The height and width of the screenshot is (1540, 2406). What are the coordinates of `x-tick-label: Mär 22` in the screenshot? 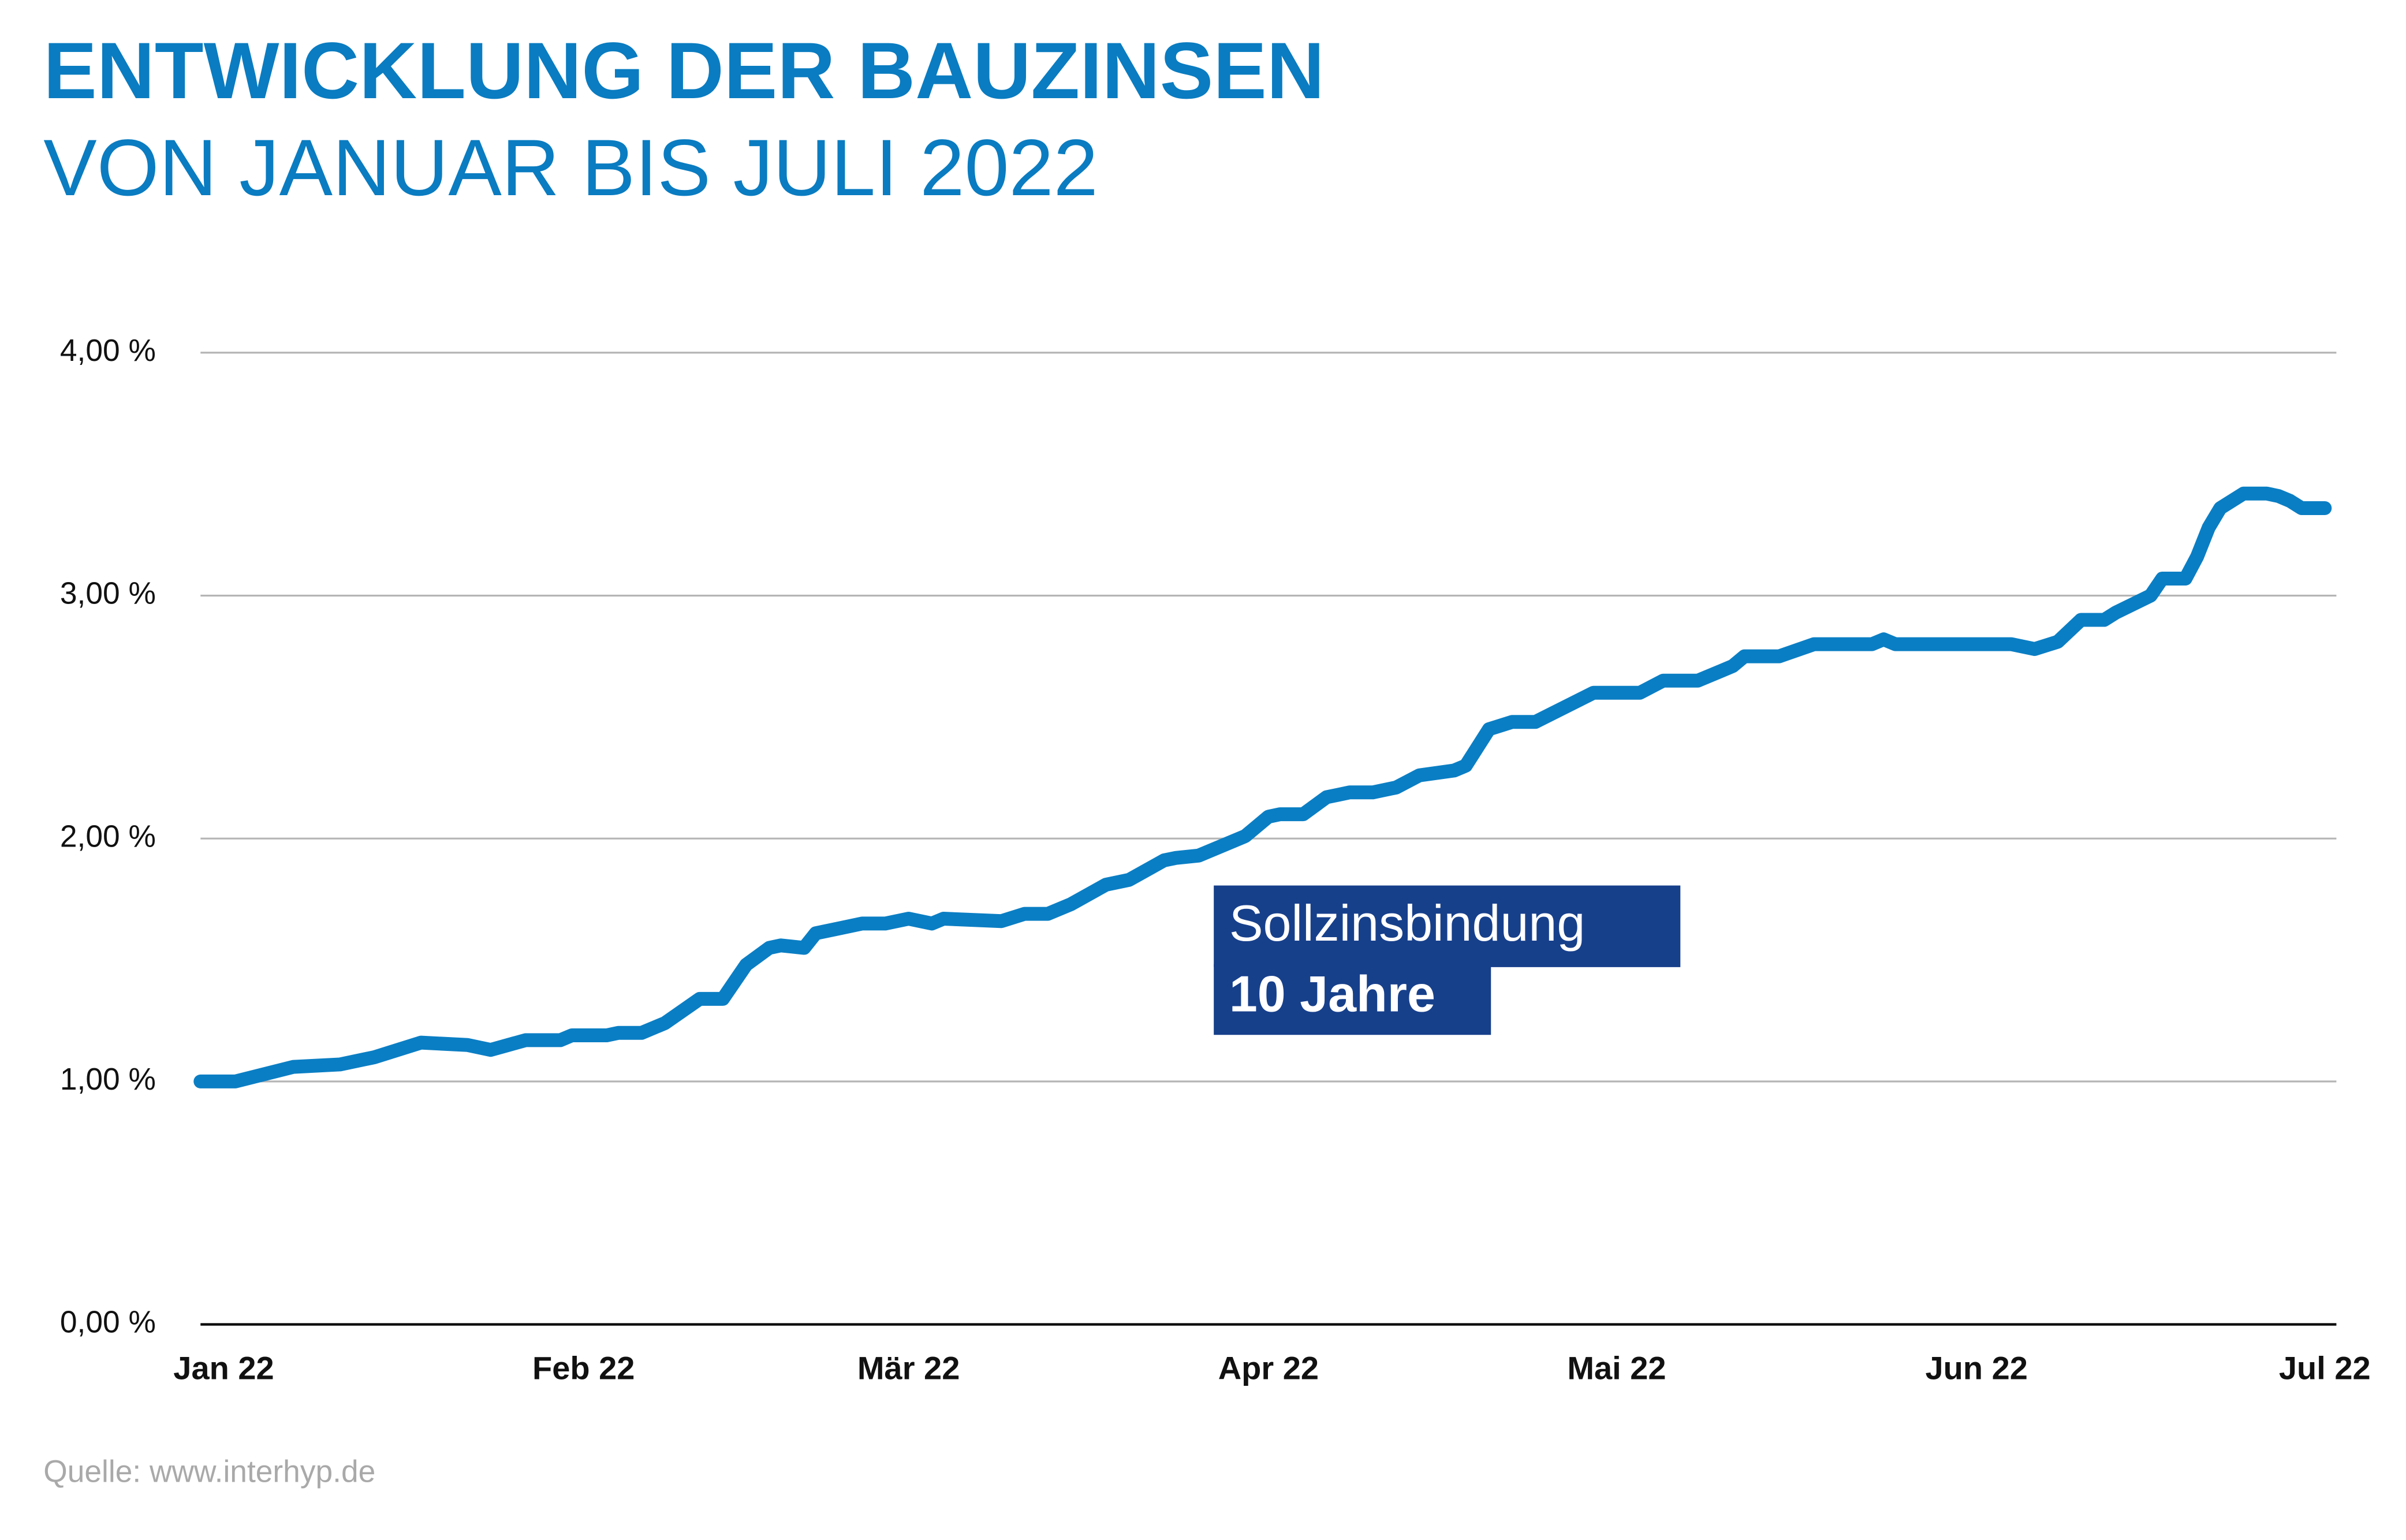 It's located at (909, 1368).